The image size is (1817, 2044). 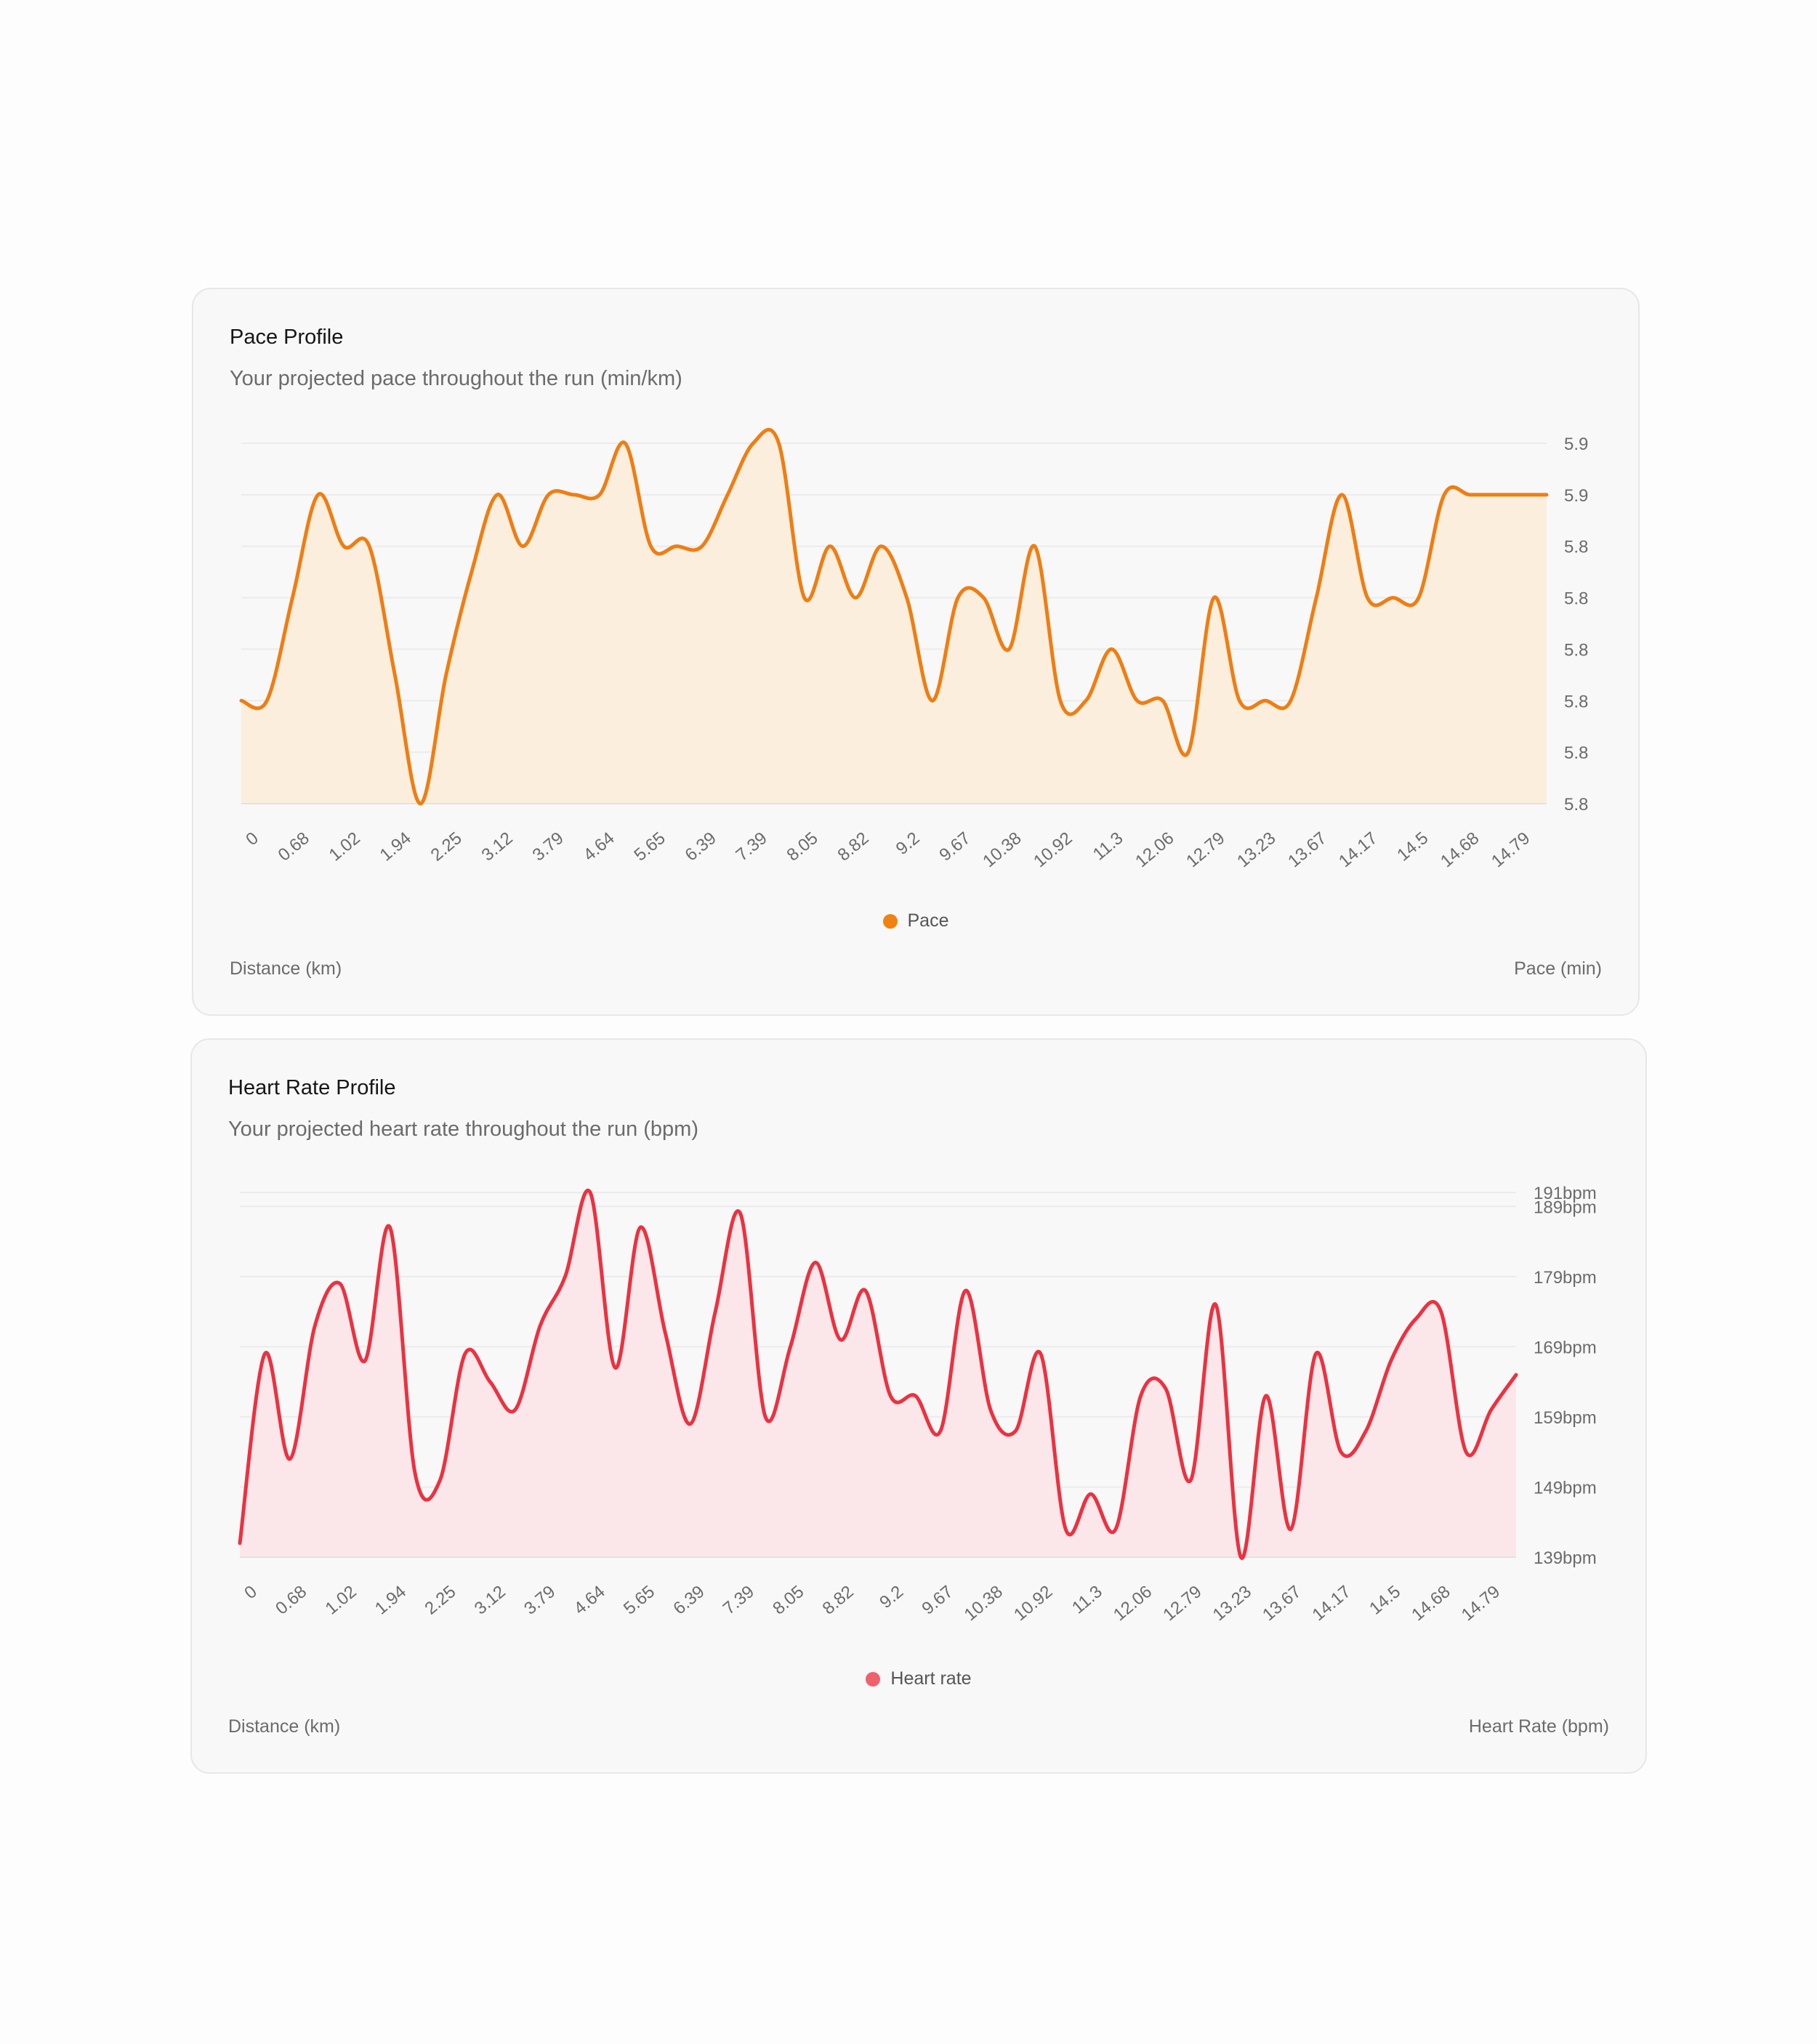 I want to click on legend-label-pace: Pace, so click(x=928, y=920).